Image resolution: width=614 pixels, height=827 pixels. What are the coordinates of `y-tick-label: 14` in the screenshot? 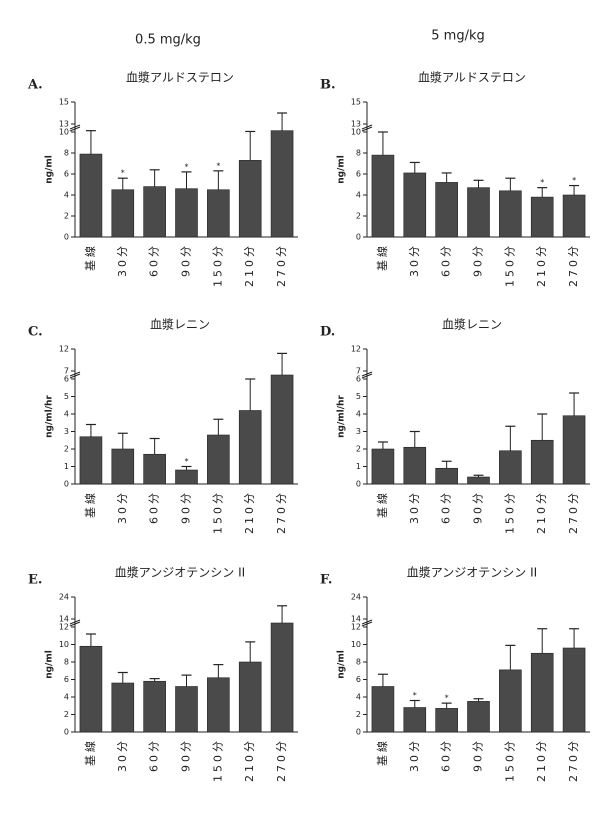 It's located at (64, 619).